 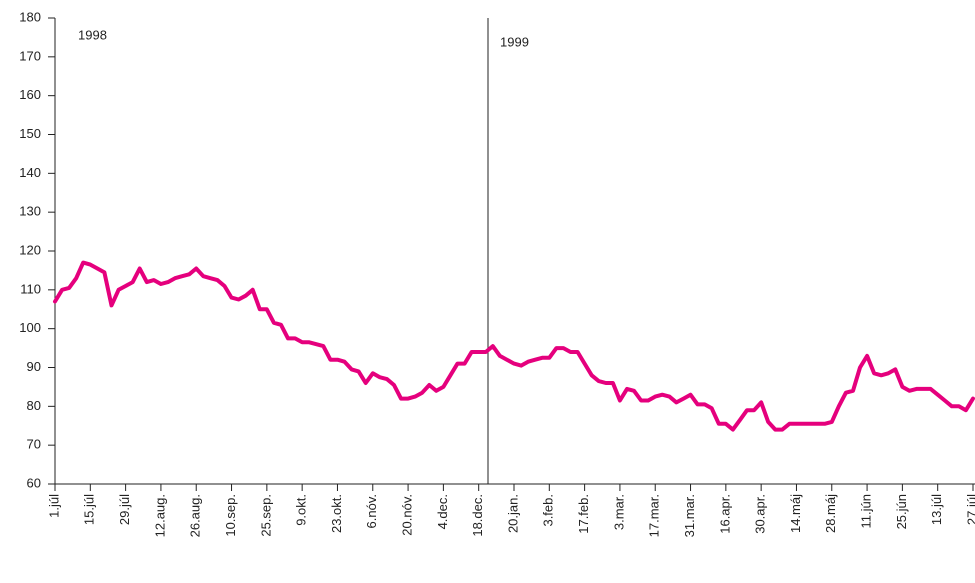 I want to click on x-tick-label: 9.okt., so click(x=301, y=510).